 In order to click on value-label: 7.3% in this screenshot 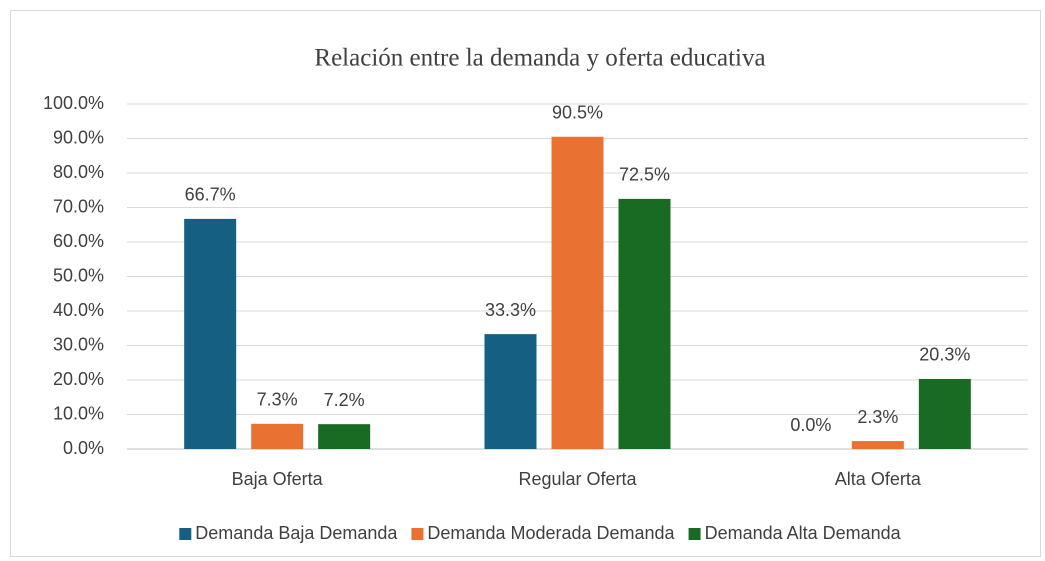, I will do `click(277, 400)`.